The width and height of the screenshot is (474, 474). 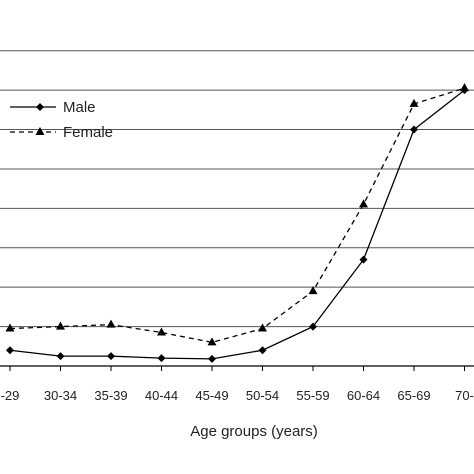 I want to click on x-tick-label: 60-64, so click(x=363, y=395).